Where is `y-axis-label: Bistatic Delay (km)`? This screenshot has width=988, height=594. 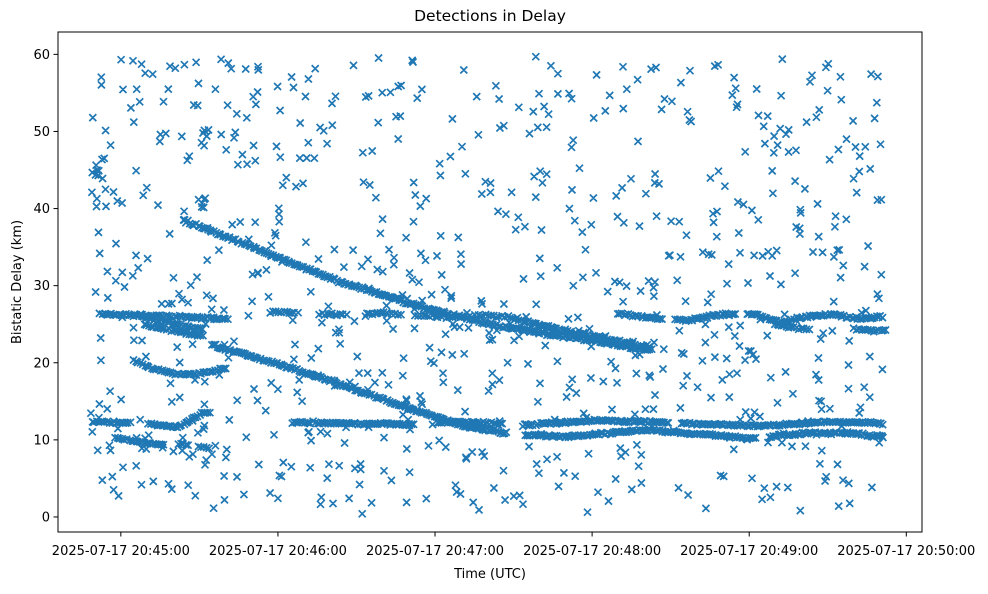
y-axis-label: Bistatic Delay (km) is located at coordinates (17, 282).